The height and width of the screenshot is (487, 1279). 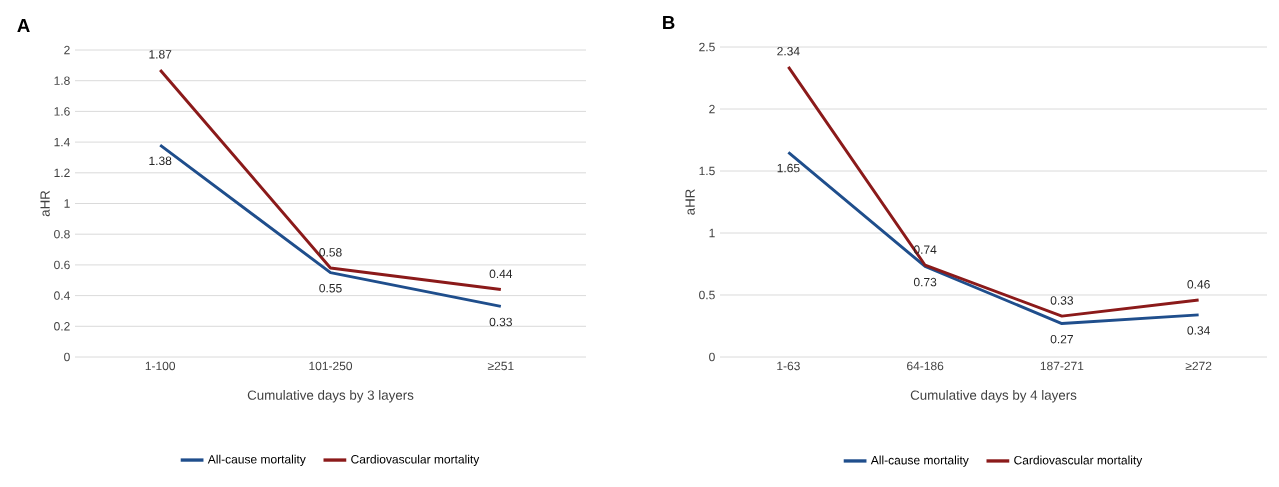 What do you see at coordinates (500, 366) in the screenshot?
I see `x-tick-label: ≥251` at bounding box center [500, 366].